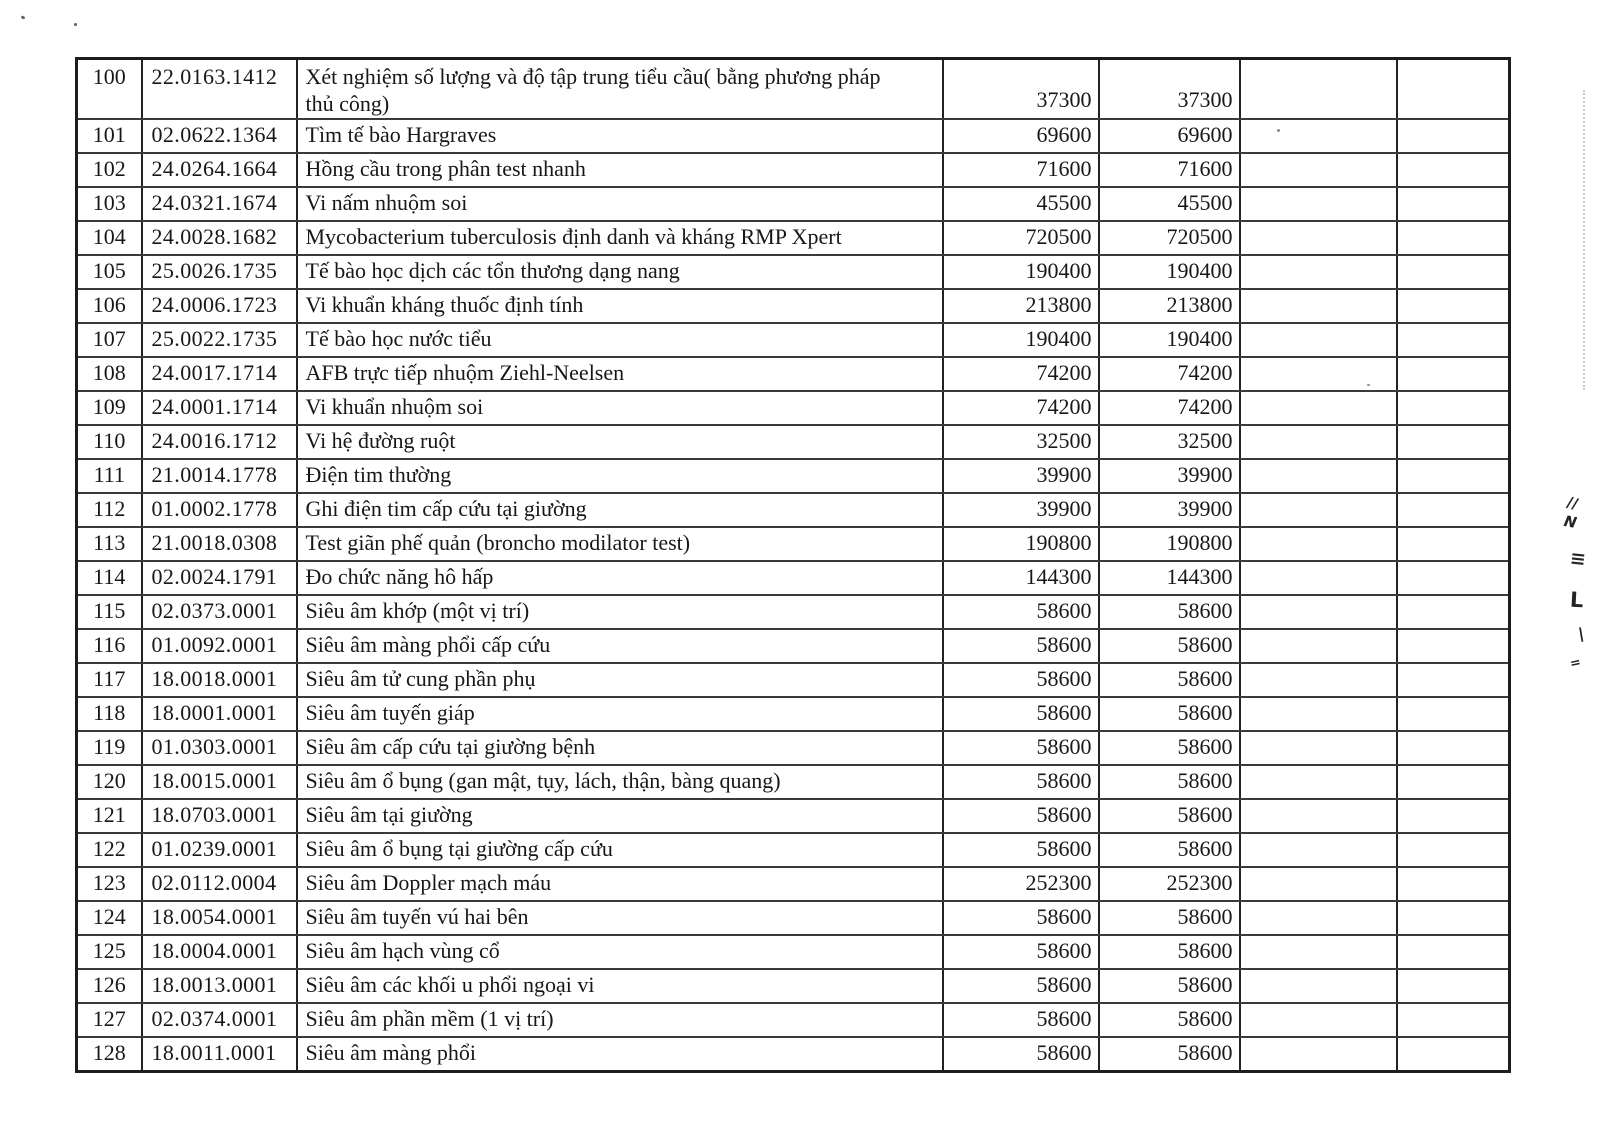  What do you see at coordinates (619, 951) in the screenshot?
I see `cell-service-name: Siêu âm hạch vùng cổ` at bounding box center [619, 951].